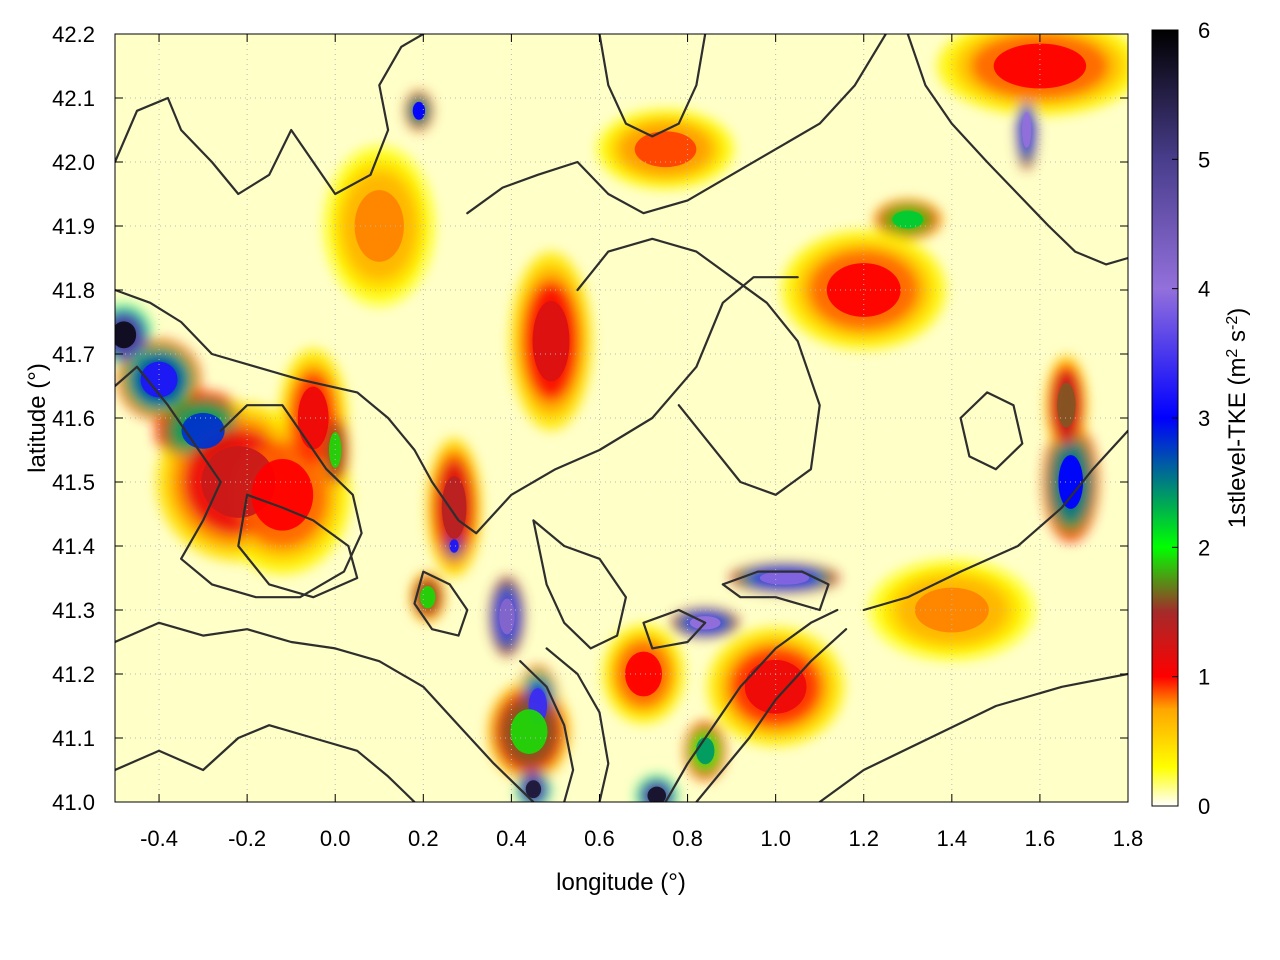  Describe the element at coordinates (1204, 418) in the screenshot. I see `colorbar-tick-label: 3` at that location.